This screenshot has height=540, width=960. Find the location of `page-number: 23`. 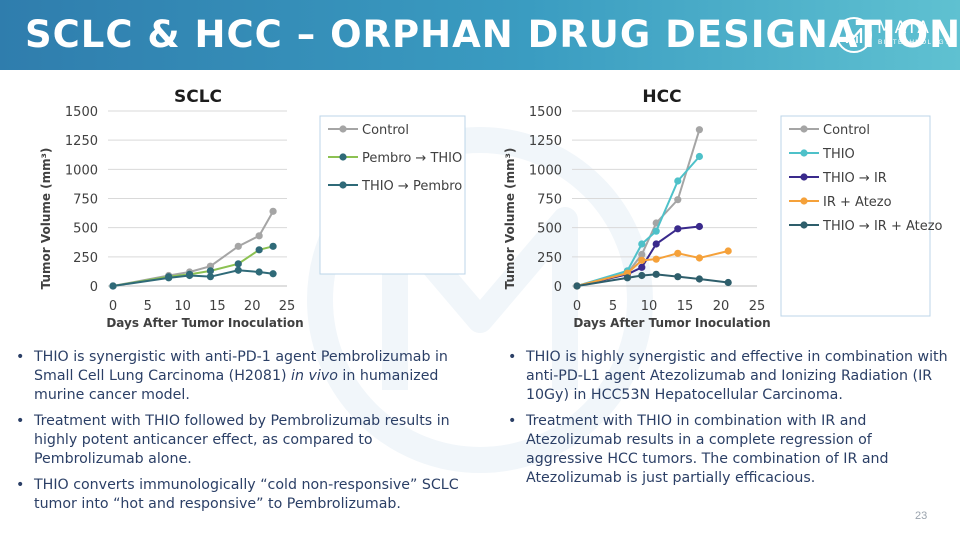

page-number: 23 is located at coordinates (921, 516).